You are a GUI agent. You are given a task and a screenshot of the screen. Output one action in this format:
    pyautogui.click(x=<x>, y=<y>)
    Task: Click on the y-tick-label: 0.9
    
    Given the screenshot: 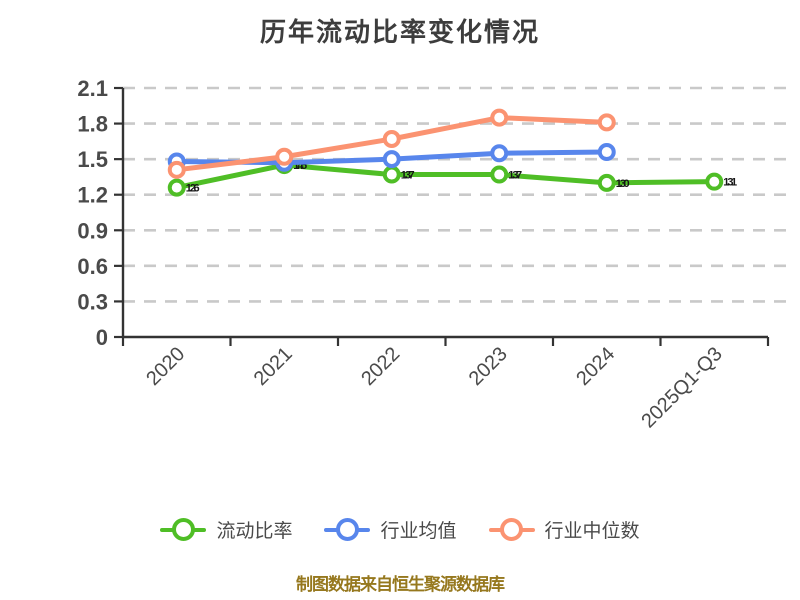 What is the action you would take?
    pyautogui.click(x=92, y=230)
    